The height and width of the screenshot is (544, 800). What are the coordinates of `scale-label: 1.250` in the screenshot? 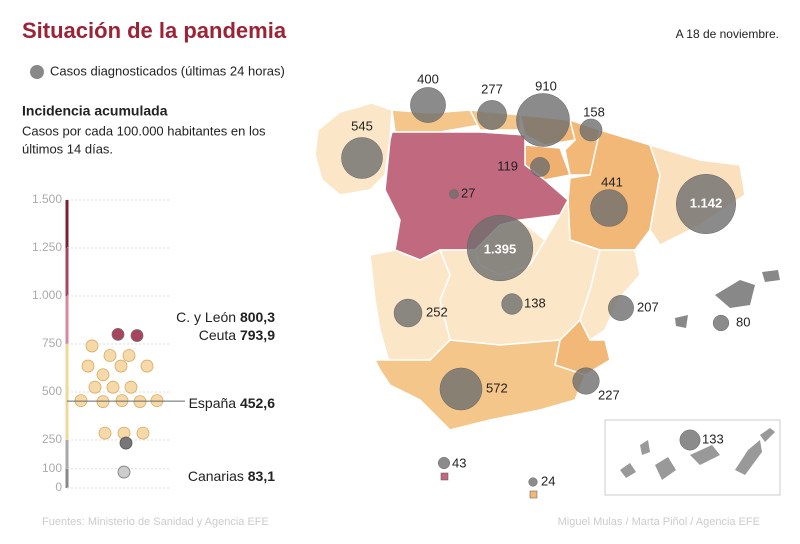 It's located at (47, 247).